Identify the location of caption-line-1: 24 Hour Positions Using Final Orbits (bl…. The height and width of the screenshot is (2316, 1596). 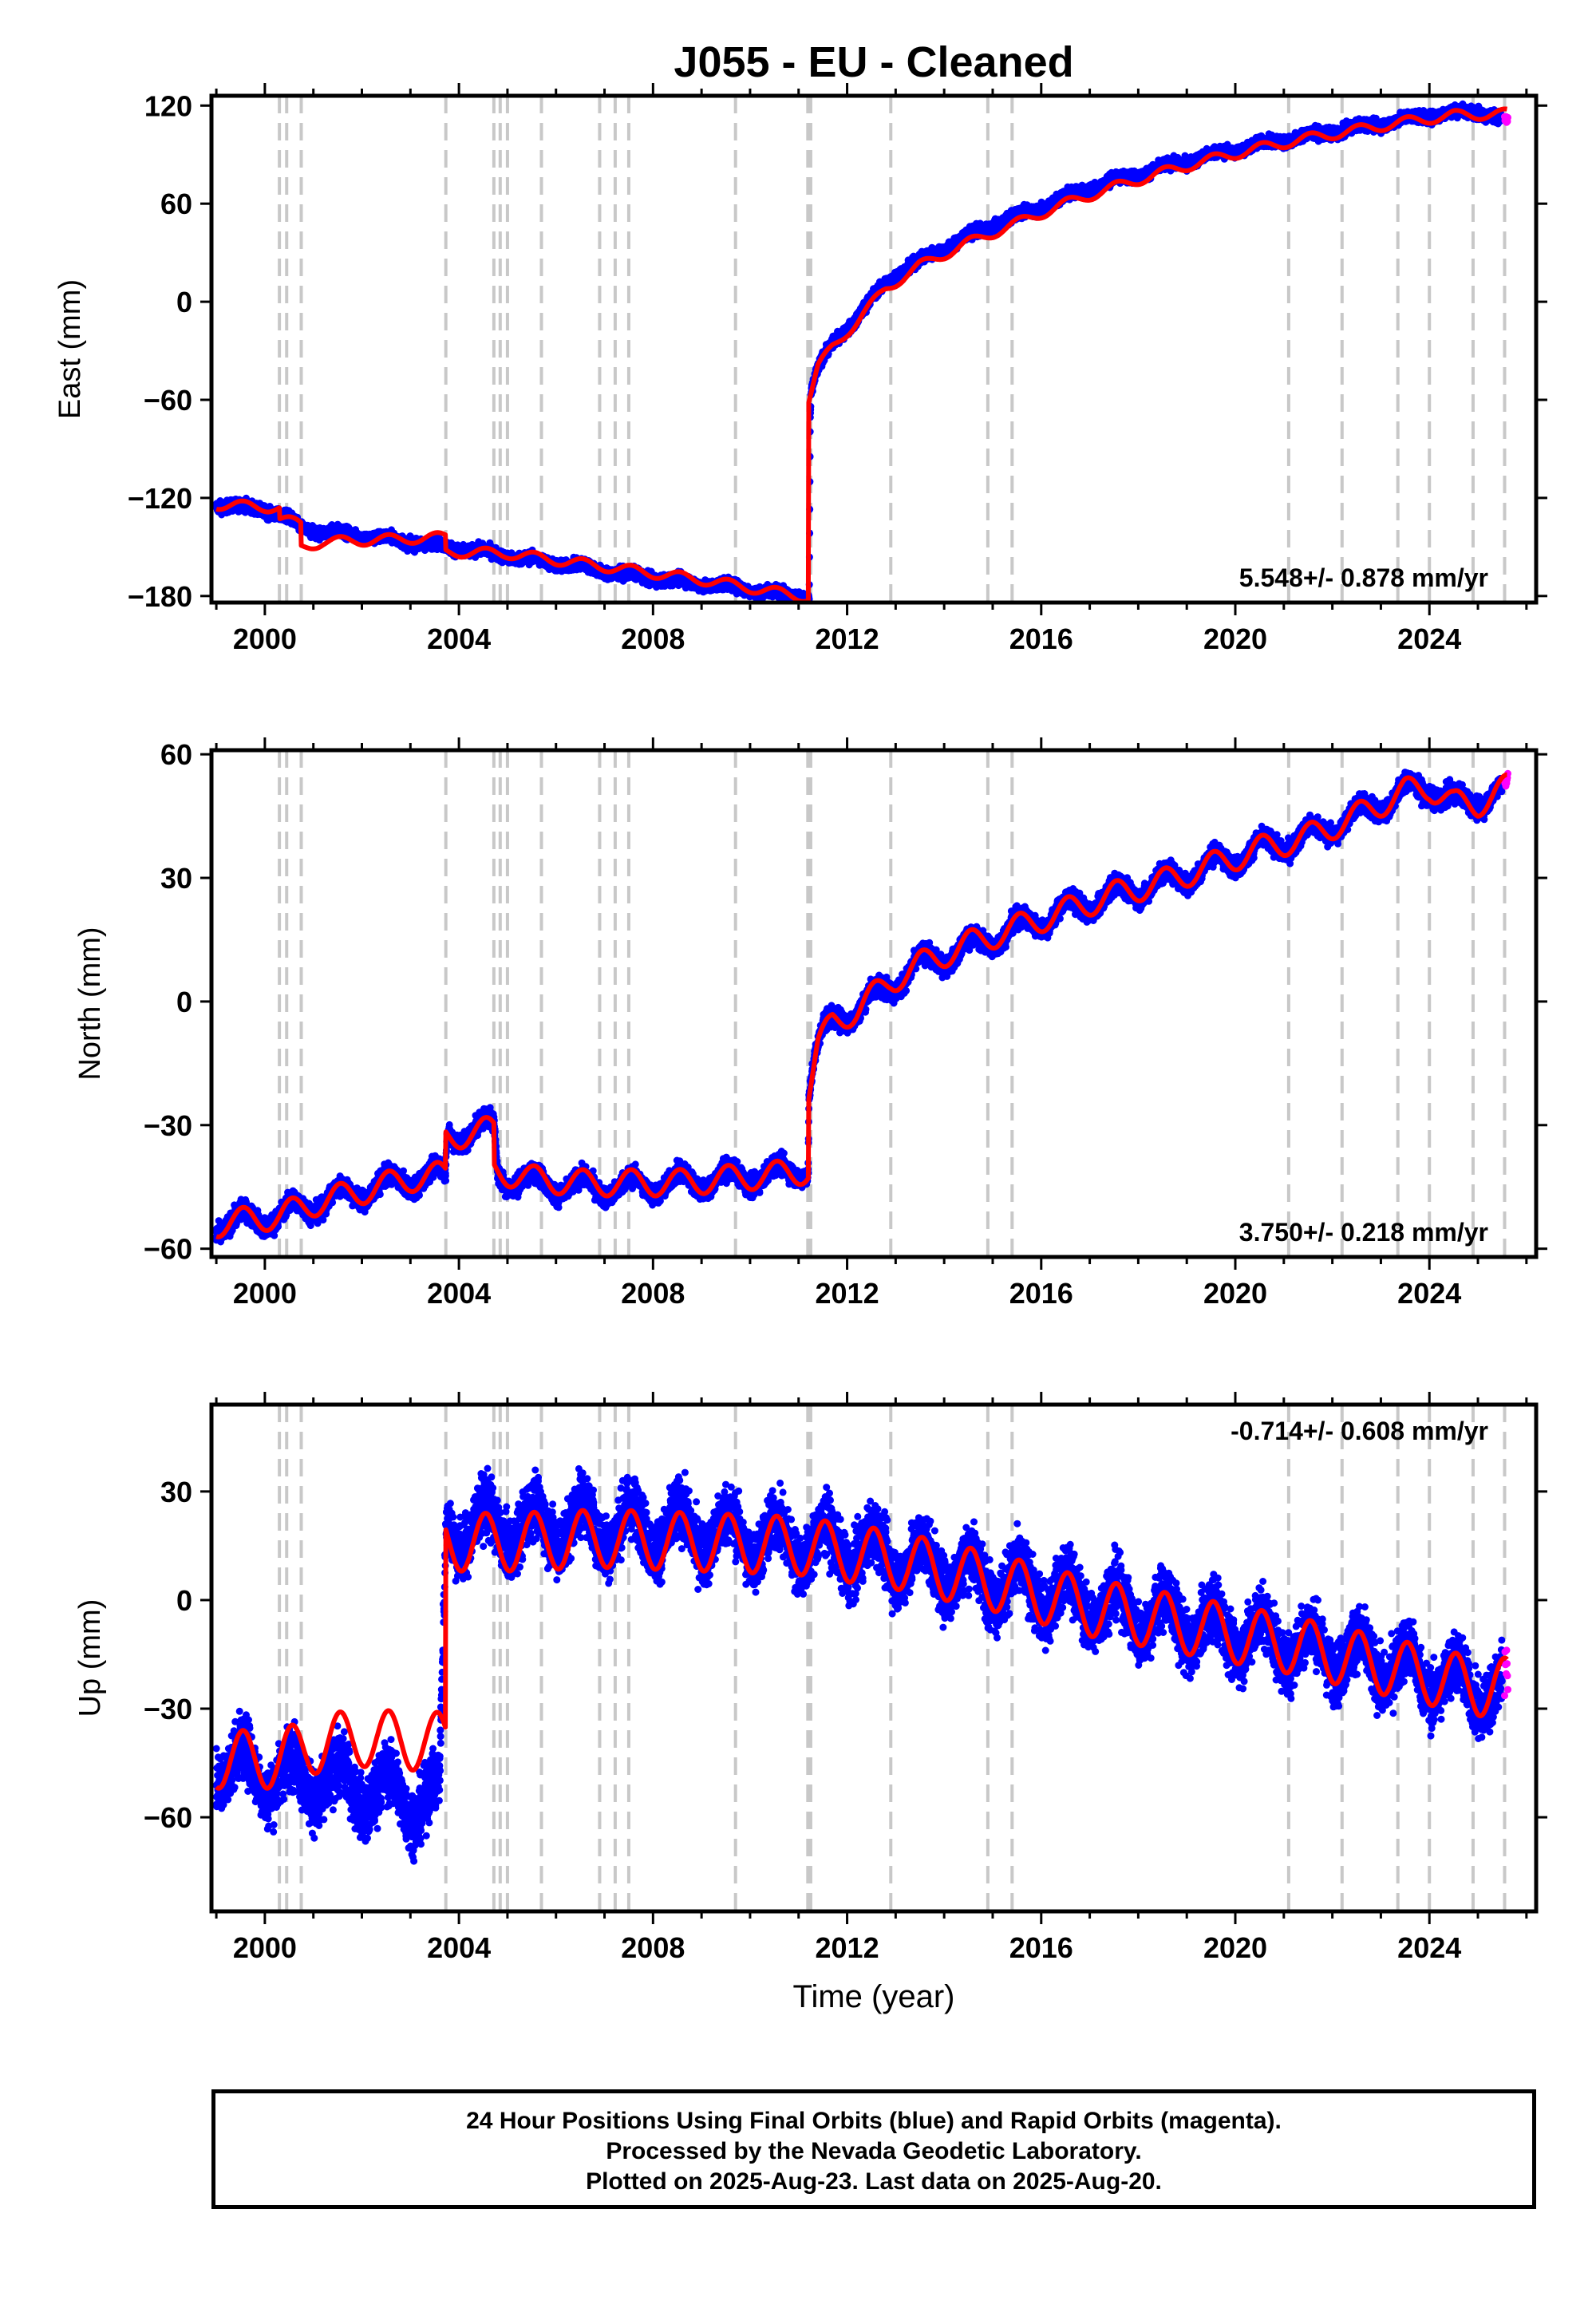
(873, 2121).